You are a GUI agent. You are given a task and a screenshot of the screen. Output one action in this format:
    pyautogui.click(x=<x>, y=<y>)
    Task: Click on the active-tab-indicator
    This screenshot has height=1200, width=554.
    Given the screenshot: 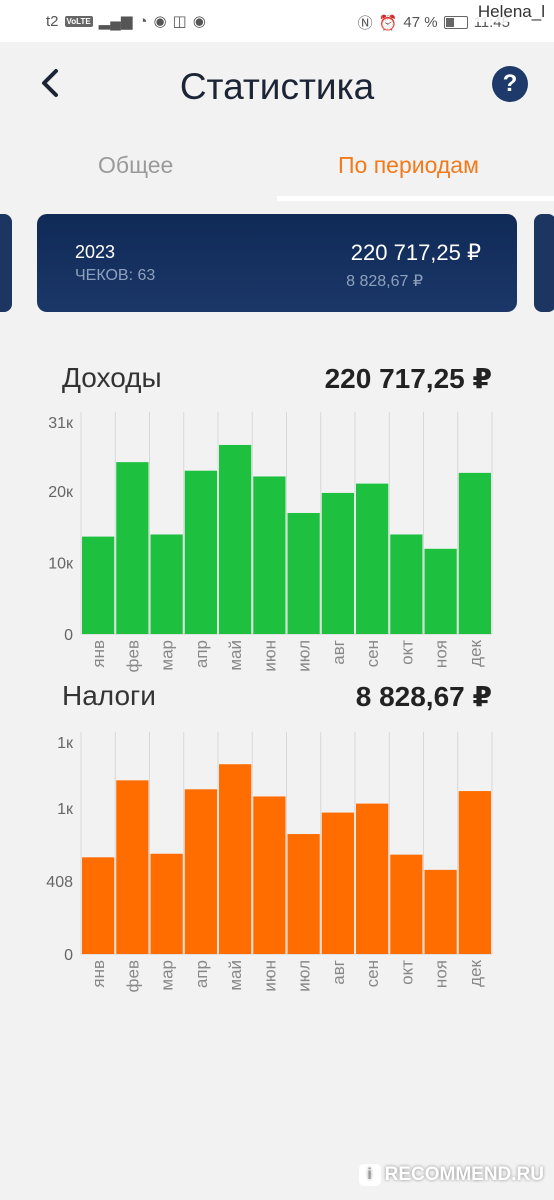 What is the action you would take?
    pyautogui.click(x=415, y=198)
    